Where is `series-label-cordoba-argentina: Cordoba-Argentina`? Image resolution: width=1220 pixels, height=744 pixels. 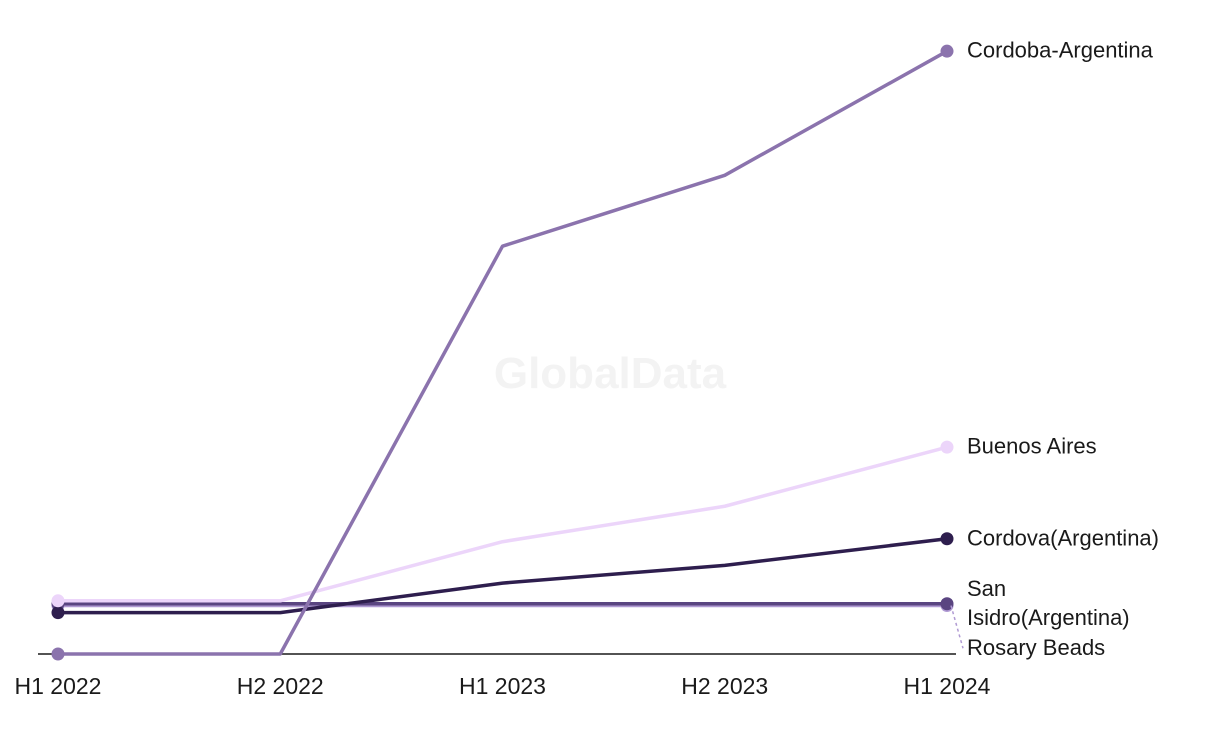 series-label-cordoba-argentina: Cordoba-Argentina is located at coordinates (1060, 50).